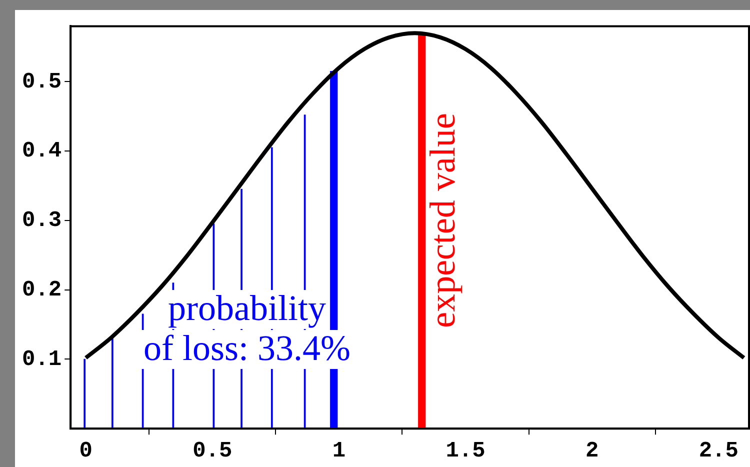 The image size is (750, 467). I want to click on x-tick-label: 0, so click(85, 451).